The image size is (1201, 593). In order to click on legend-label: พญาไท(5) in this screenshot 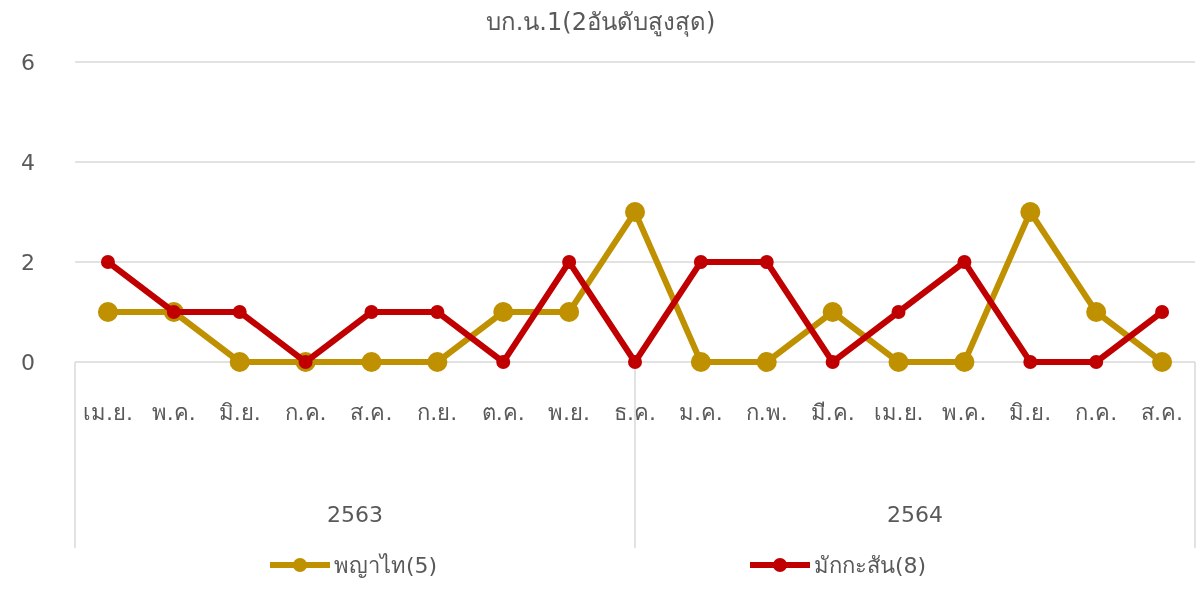, I will do `click(386, 565)`.